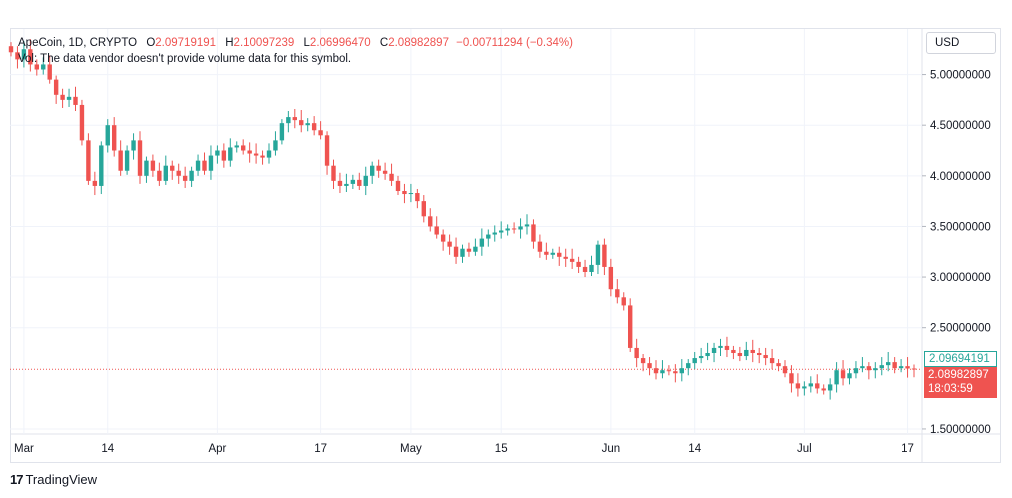 The height and width of the screenshot is (498, 1012). What do you see at coordinates (960, 359) in the screenshot?
I see `previous-price-tag: 2.09694191` at bounding box center [960, 359].